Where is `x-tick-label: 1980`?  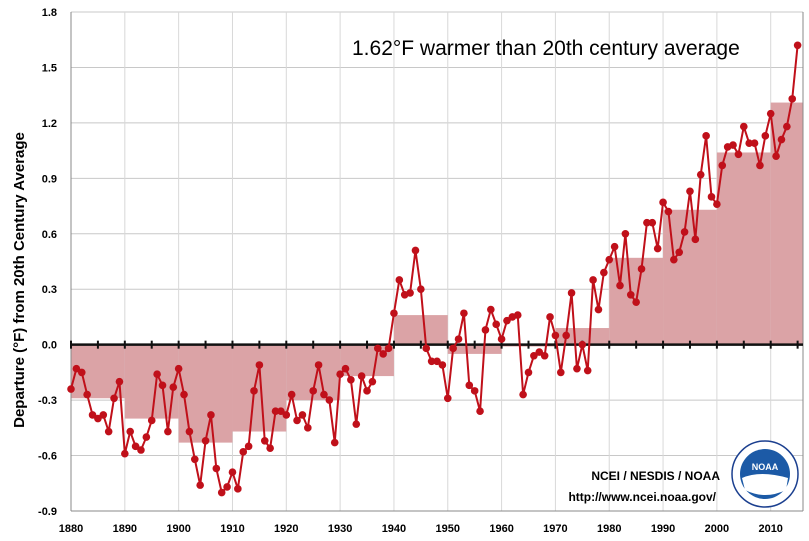
x-tick-label: 1980 is located at coordinates (609, 529).